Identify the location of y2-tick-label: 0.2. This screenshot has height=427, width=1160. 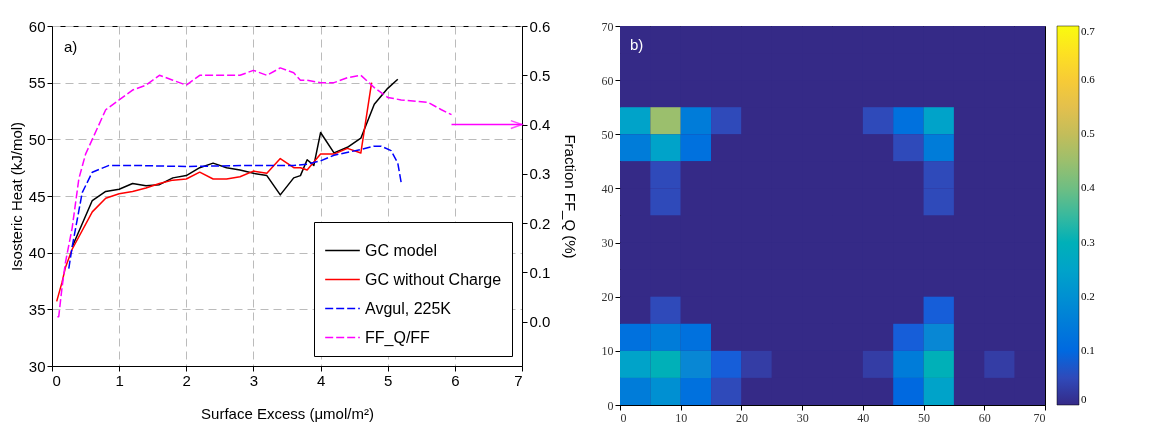
(540, 223).